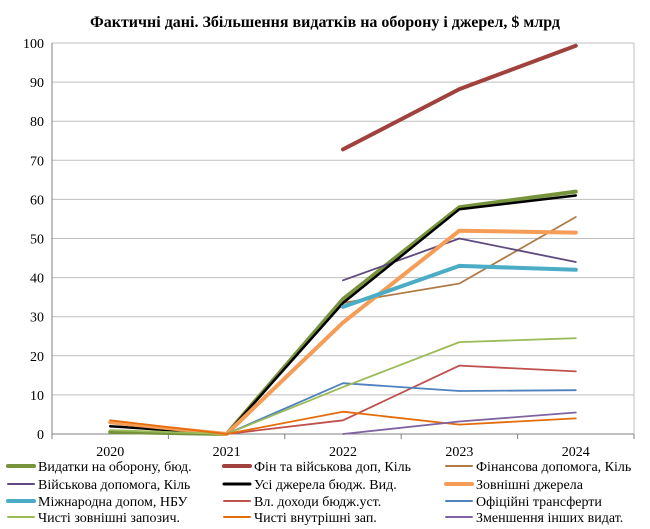 The width and height of the screenshot is (650, 529). What do you see at coordinates (553, 467) in the screenshot?
I see `legend-label-3: Фінансова допомога, Кіль` at bounding box center [553, 467].